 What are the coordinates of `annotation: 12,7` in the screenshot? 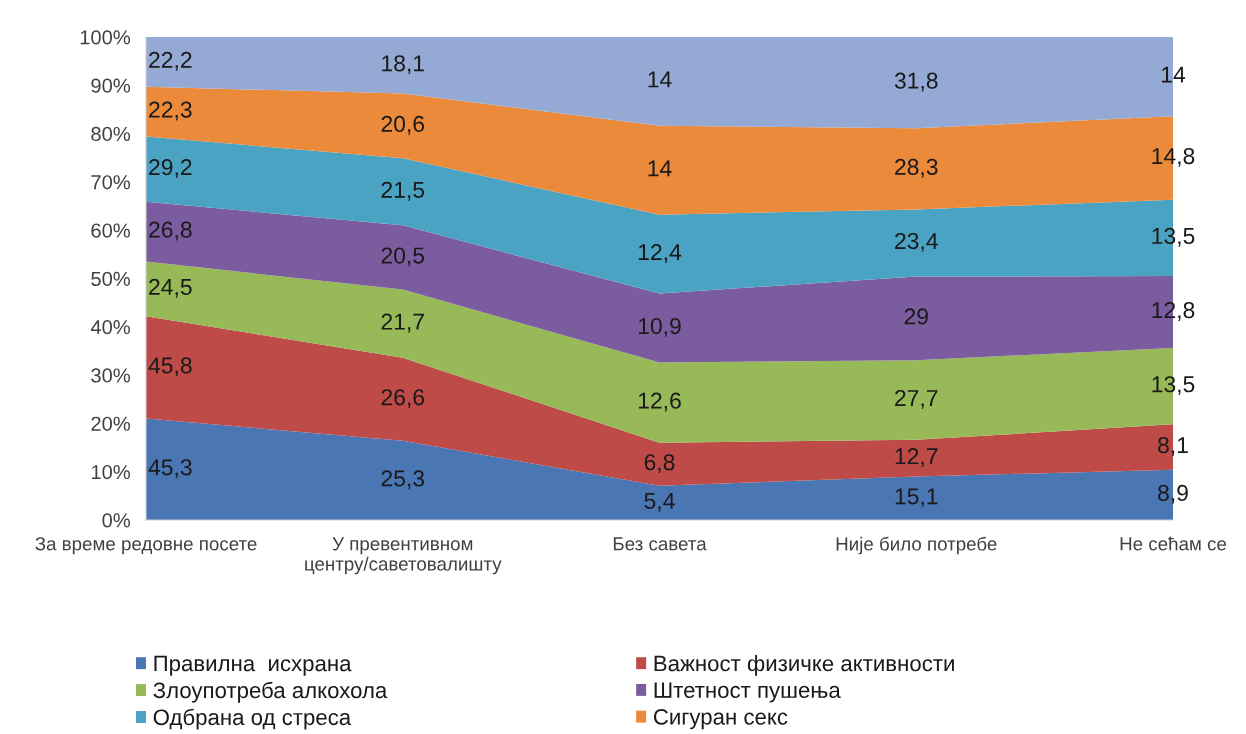 It's located at (916, 458).